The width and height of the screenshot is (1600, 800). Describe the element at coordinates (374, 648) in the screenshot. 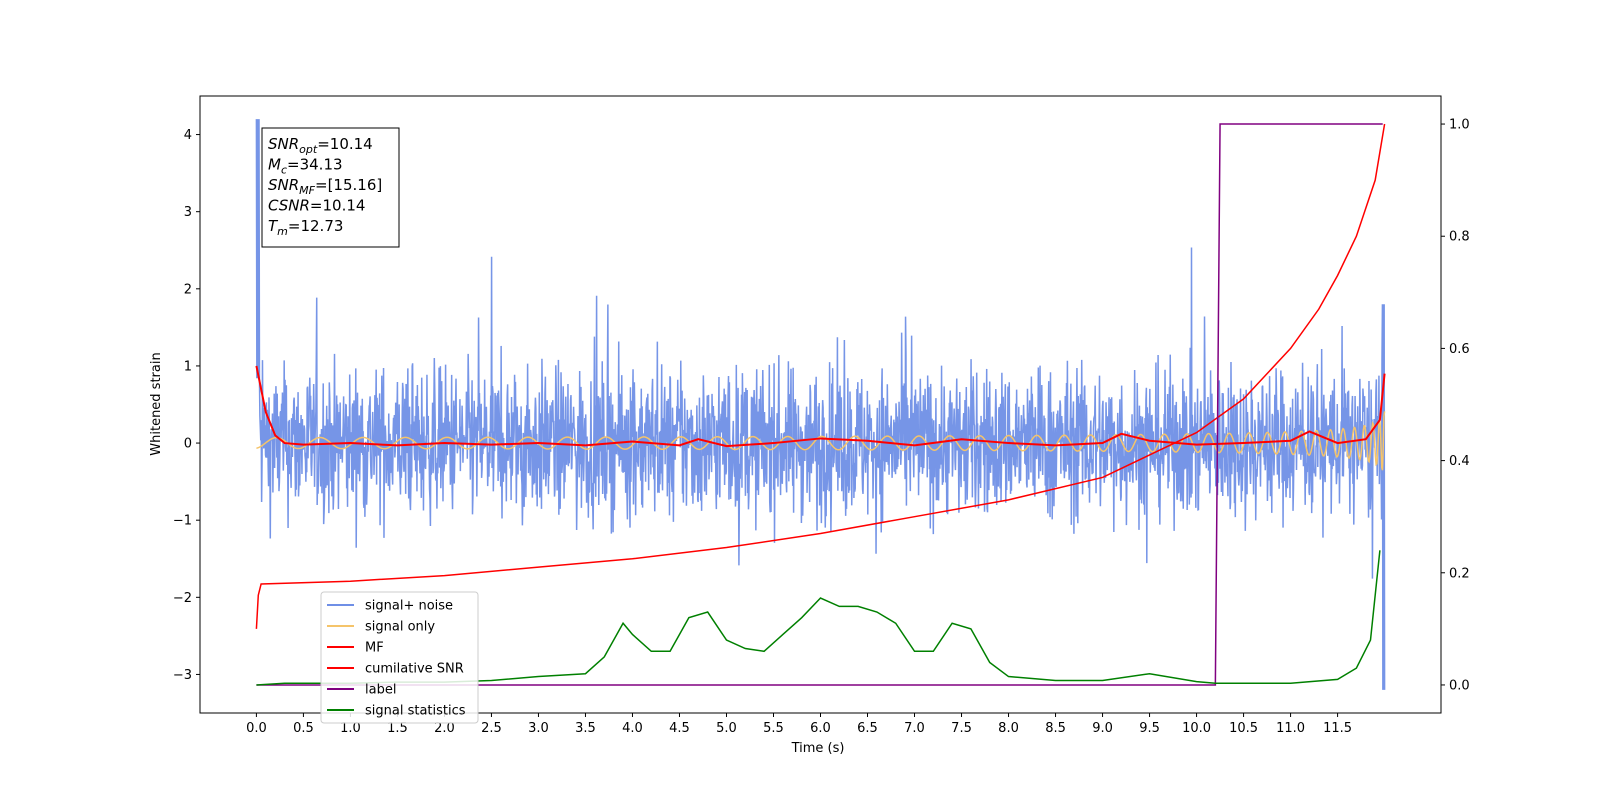

I see `legend-label: MF` at that location.